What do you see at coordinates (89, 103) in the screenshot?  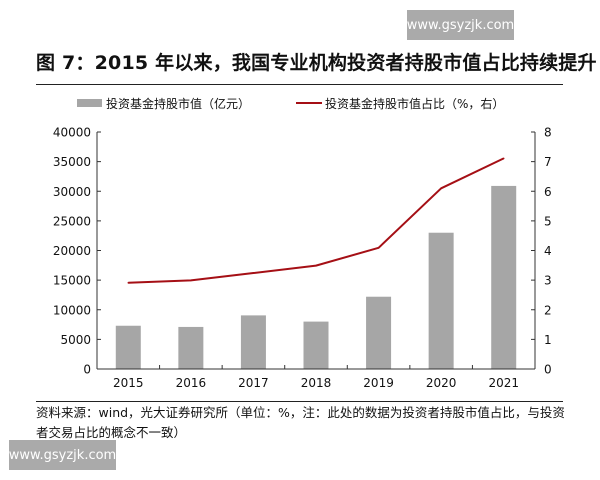 I see `legend-bar-swatch` at bounding box center [89, 103].